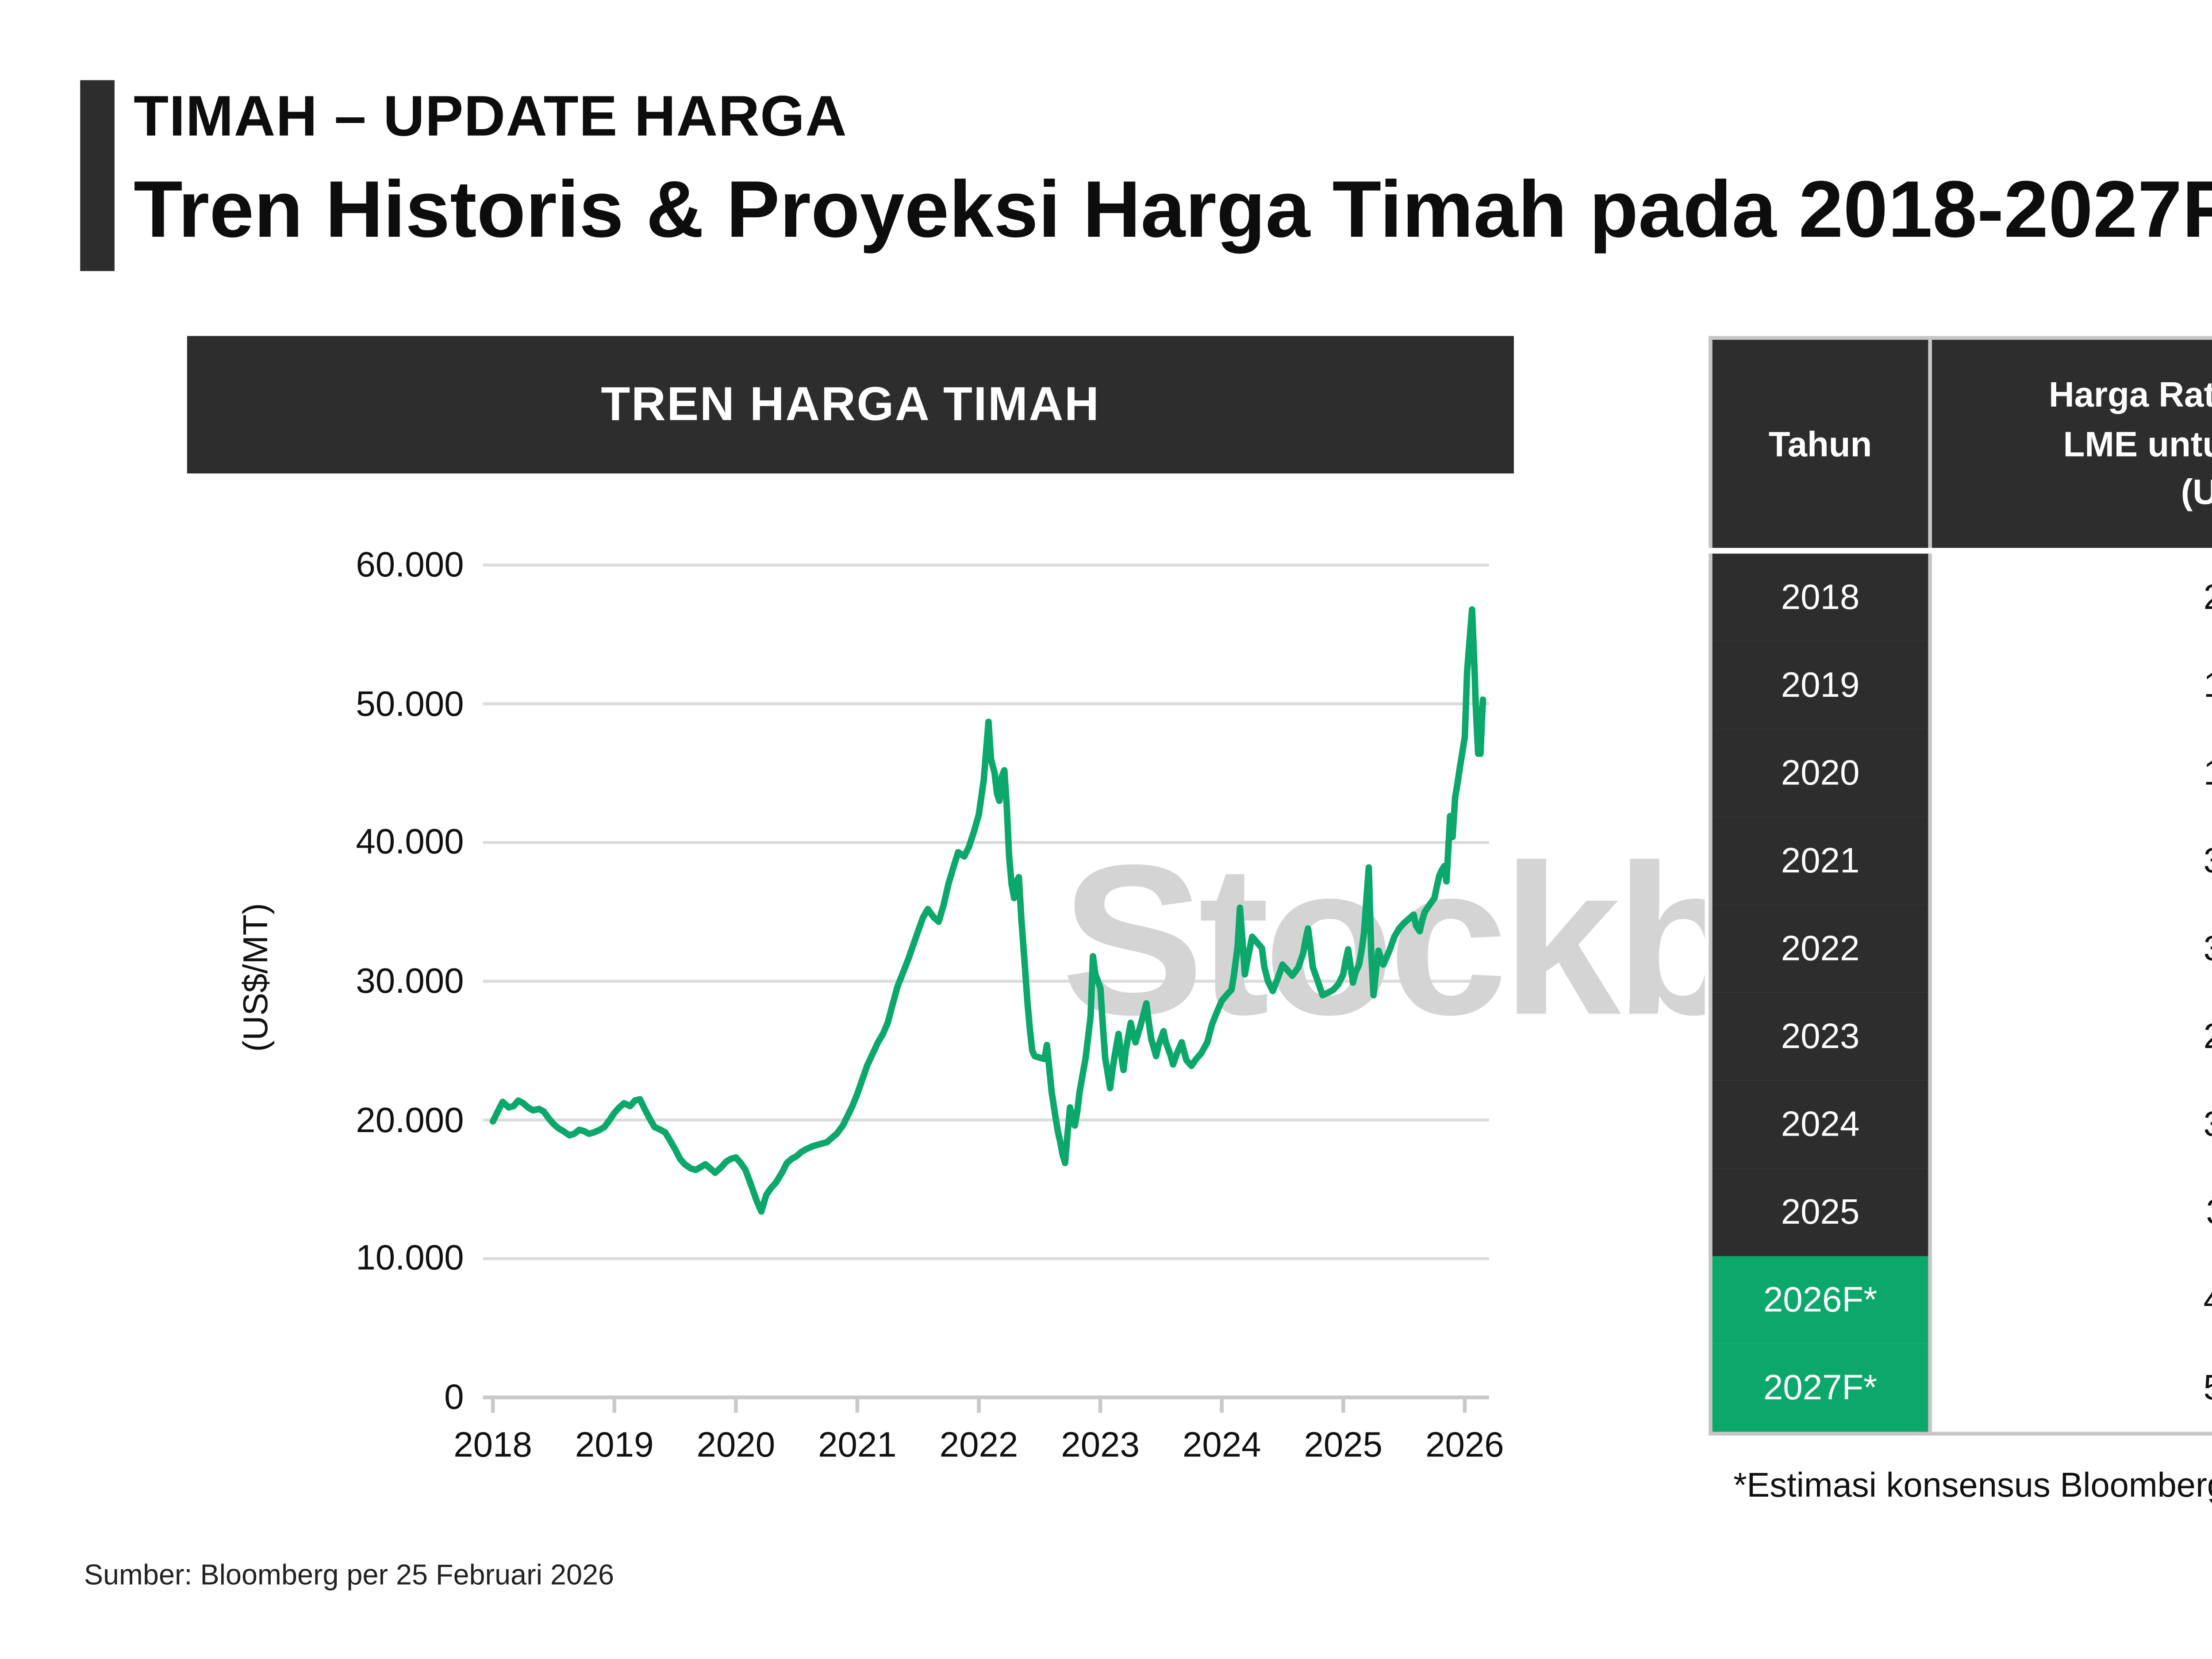 The height and width of the screenshot is (1659, 2212). I want to click on price-cell: 31.145, so click(2070, 861).